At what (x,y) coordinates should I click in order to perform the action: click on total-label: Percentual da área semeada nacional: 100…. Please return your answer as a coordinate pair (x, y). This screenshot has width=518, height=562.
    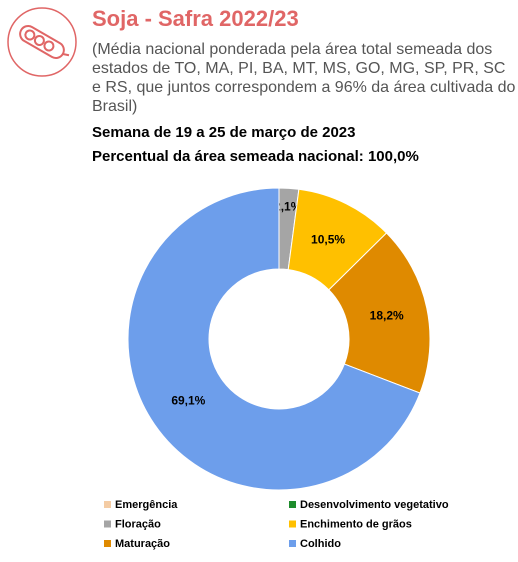
    Looking at the image, I should click on (255, 156).